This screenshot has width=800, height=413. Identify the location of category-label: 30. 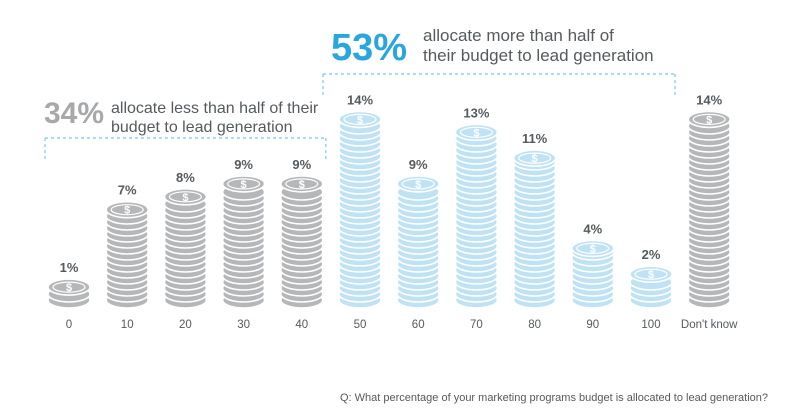
(243, 325).